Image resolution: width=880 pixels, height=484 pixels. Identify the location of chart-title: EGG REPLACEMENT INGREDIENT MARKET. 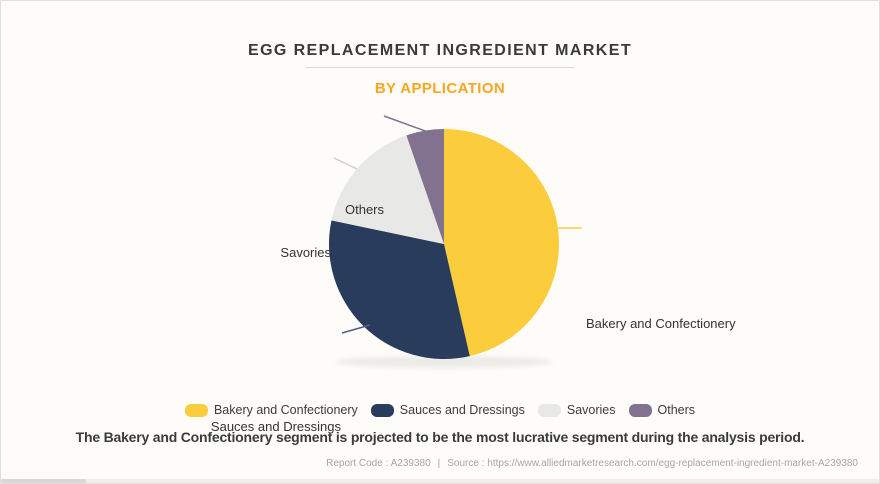
(440, 50).